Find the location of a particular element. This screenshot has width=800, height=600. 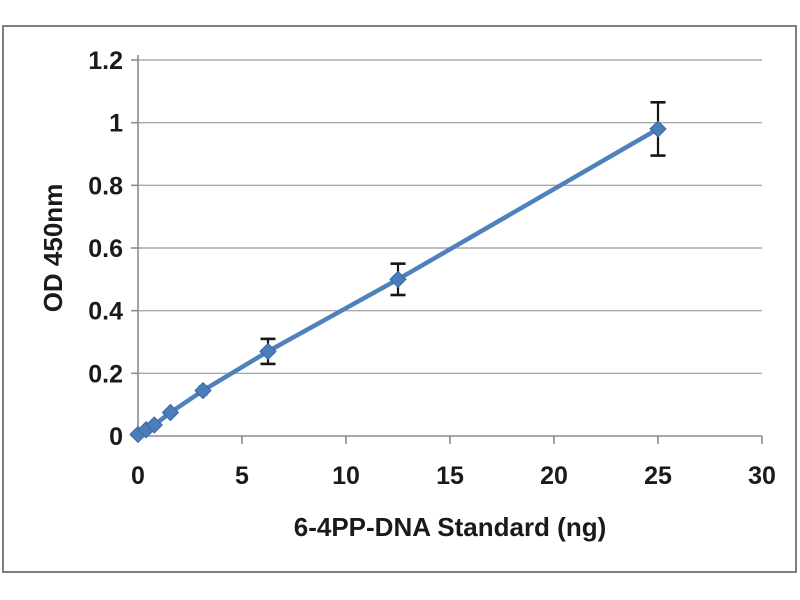

x-tick-label: 10 is located at coordinates (346, 476).